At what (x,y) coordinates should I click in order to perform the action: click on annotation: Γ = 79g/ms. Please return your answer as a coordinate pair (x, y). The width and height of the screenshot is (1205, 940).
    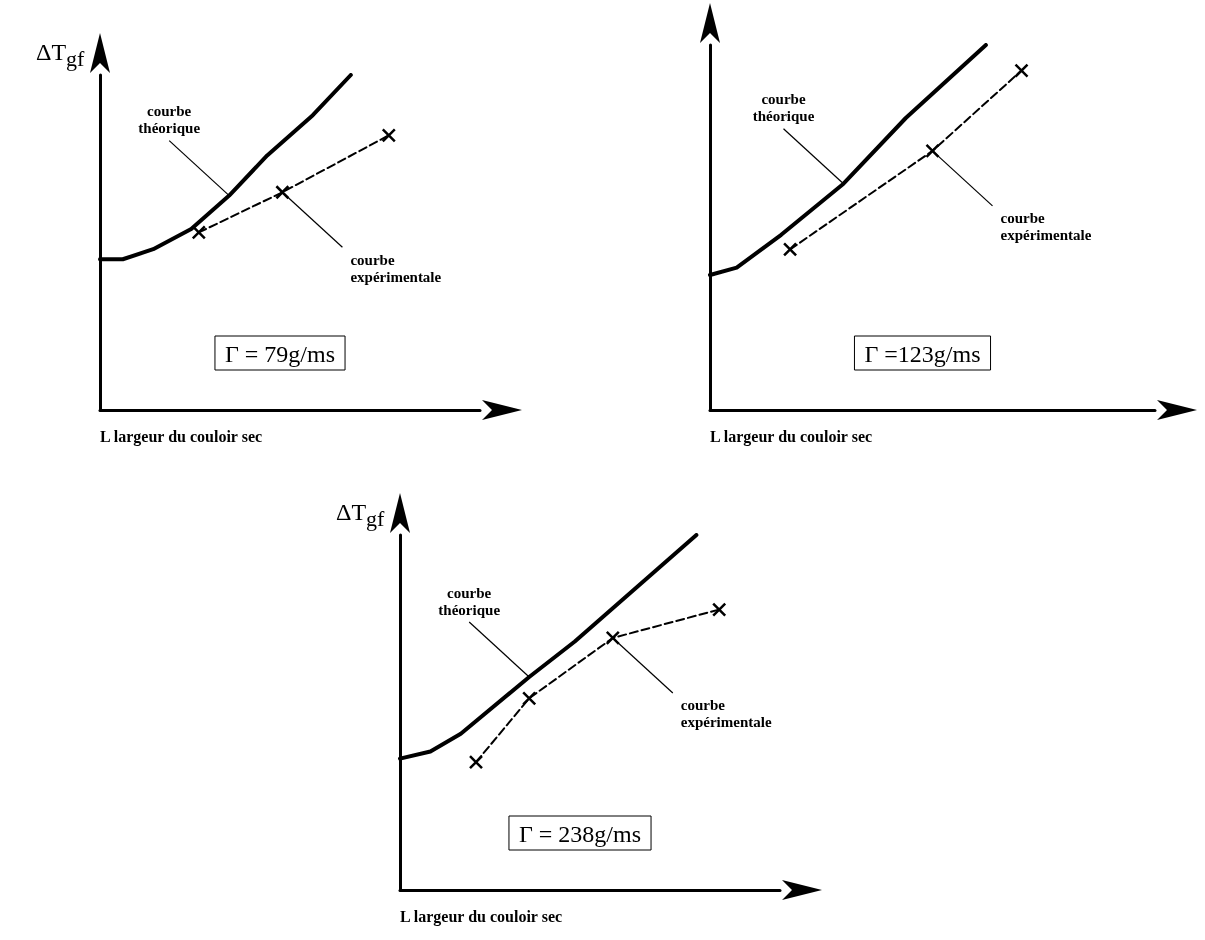
    Looking at the image, I should click on (280, 354).